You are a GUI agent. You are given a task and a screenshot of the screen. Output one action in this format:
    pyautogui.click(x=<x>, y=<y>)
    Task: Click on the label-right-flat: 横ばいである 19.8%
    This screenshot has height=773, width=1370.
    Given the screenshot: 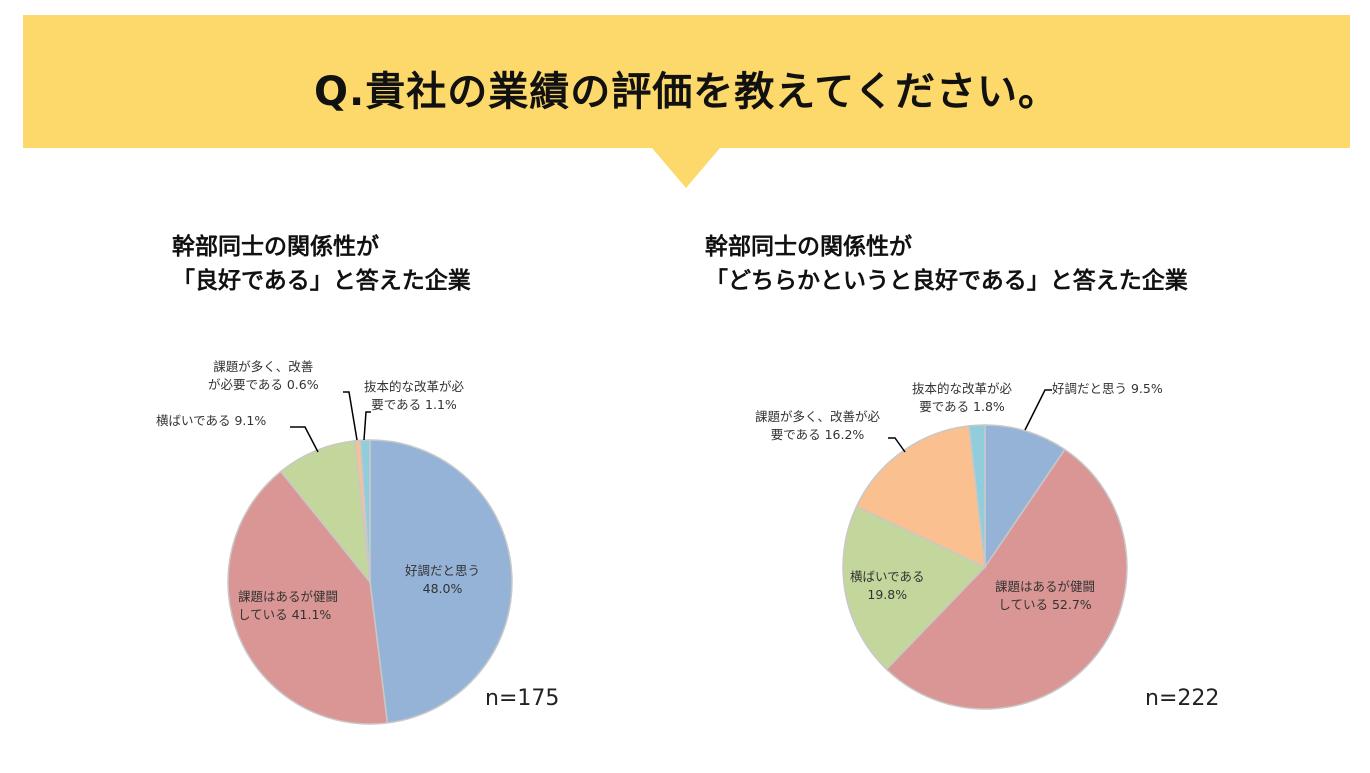 What is the action you would take?
    pyautogui.click(x=887, y=586)
    